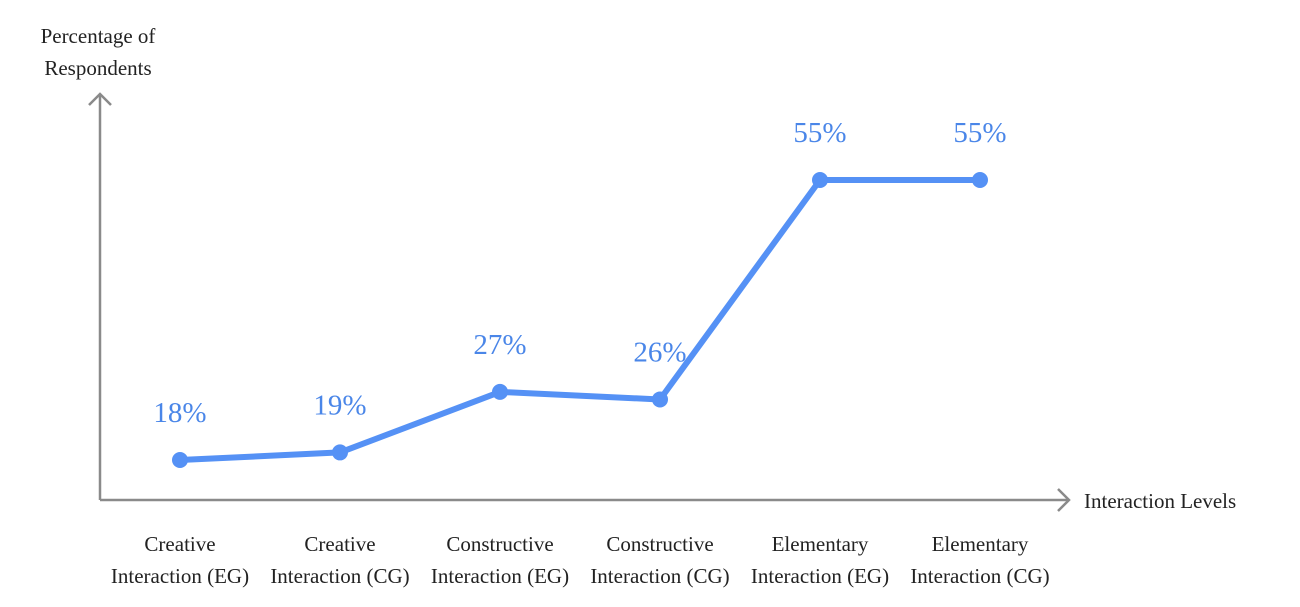  Describe the element at coordinates (1064, 500) in the screenshot. I see `x-axis-arrow-icon` at that location.